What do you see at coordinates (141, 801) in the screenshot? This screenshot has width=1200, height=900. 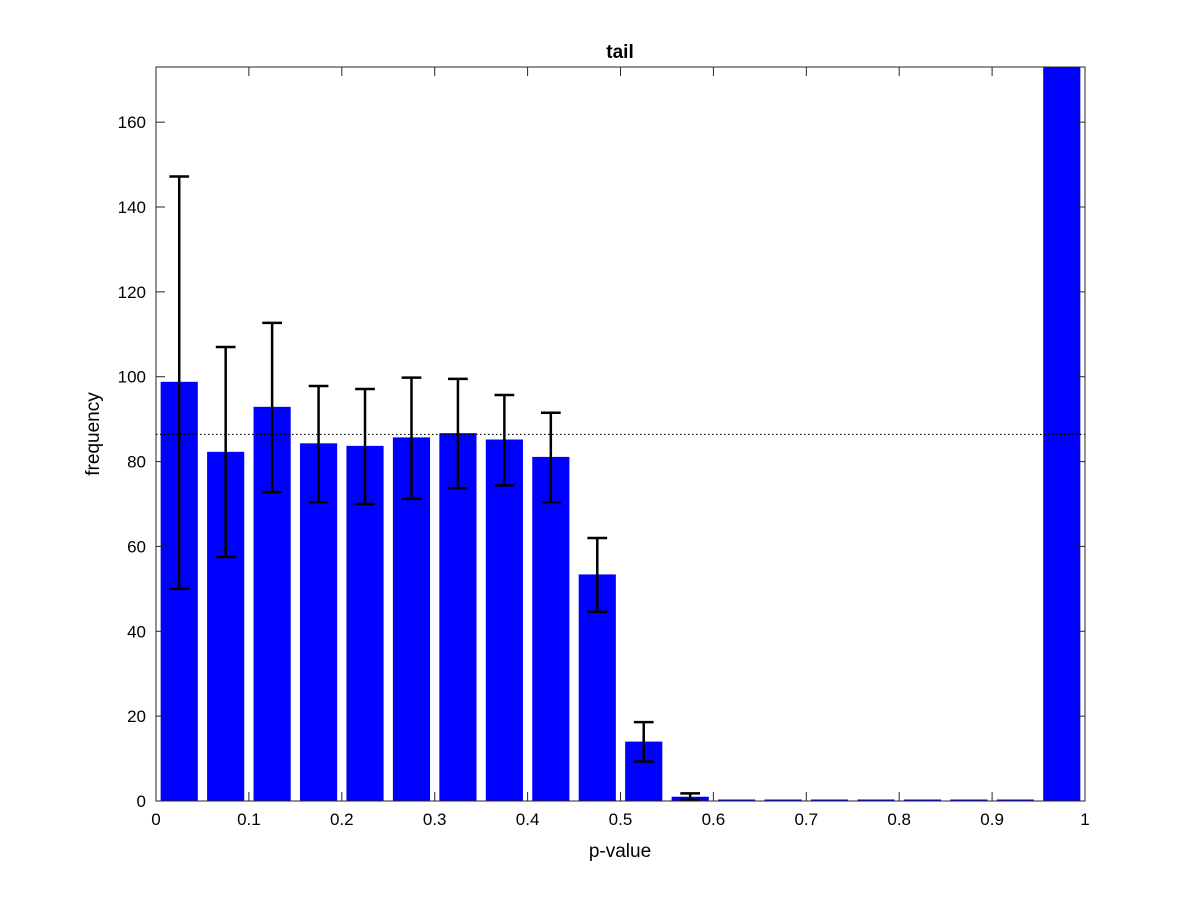 I see `y-tick-label: 0` at bounding box center [141, 801].